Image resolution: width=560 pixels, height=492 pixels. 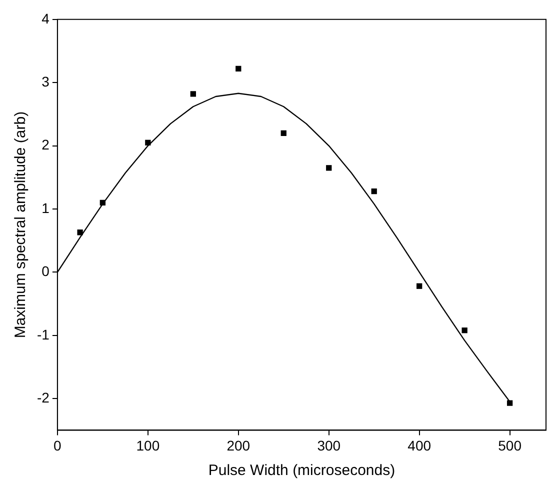 I want to click on x-tick-label: 0, so click(x=58, y=445).